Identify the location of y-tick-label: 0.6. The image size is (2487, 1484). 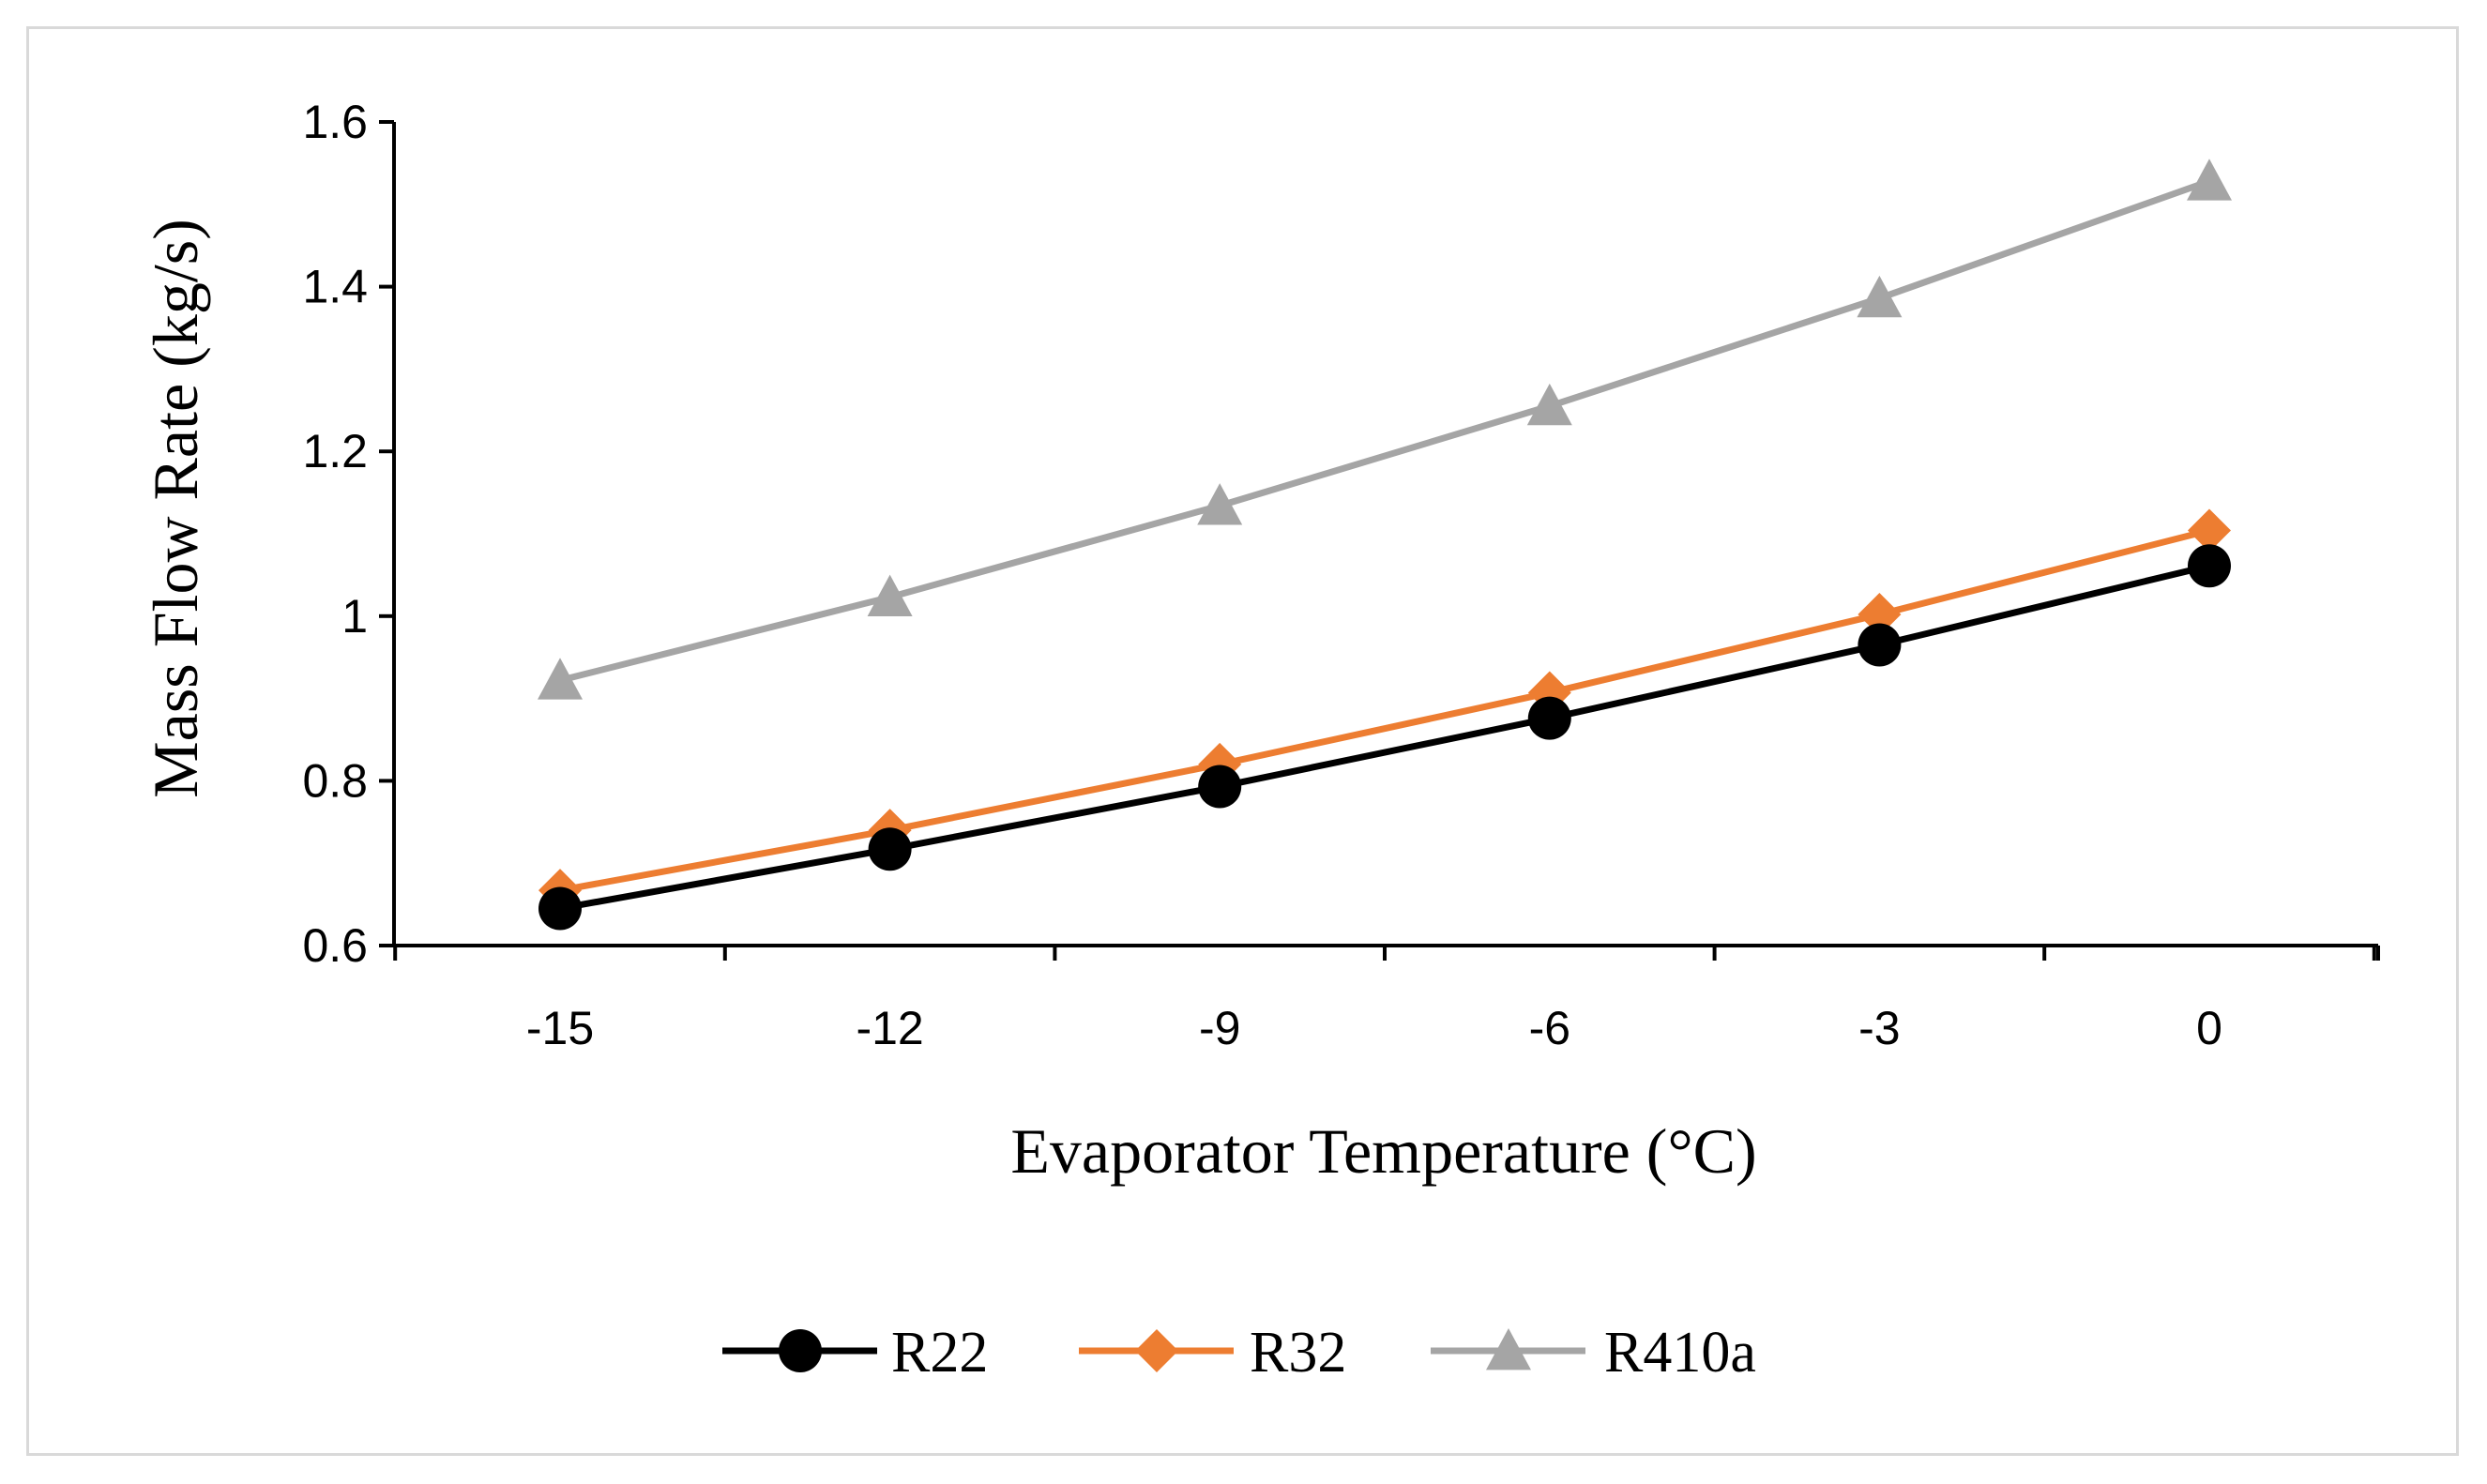
(335, 946).